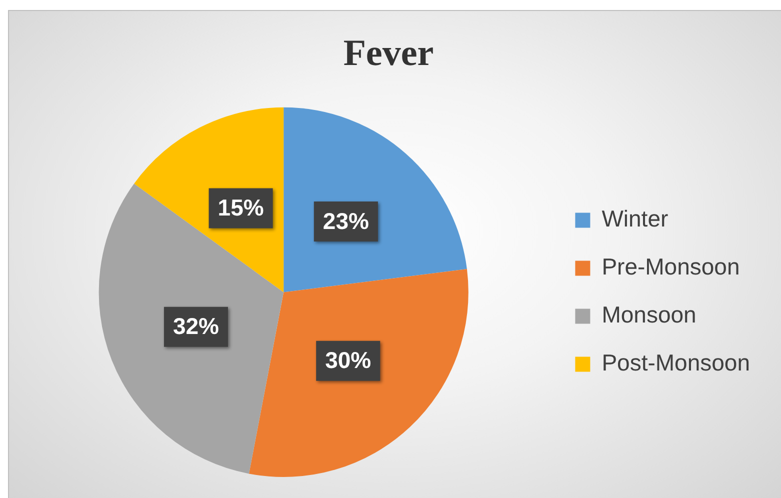 Image resolution: width=781 pixels, height=498 pixels. What do you see at coordinates (348, 360) in the screenshot?
I see `data-label: 30%` at bounding box center [348, 360].